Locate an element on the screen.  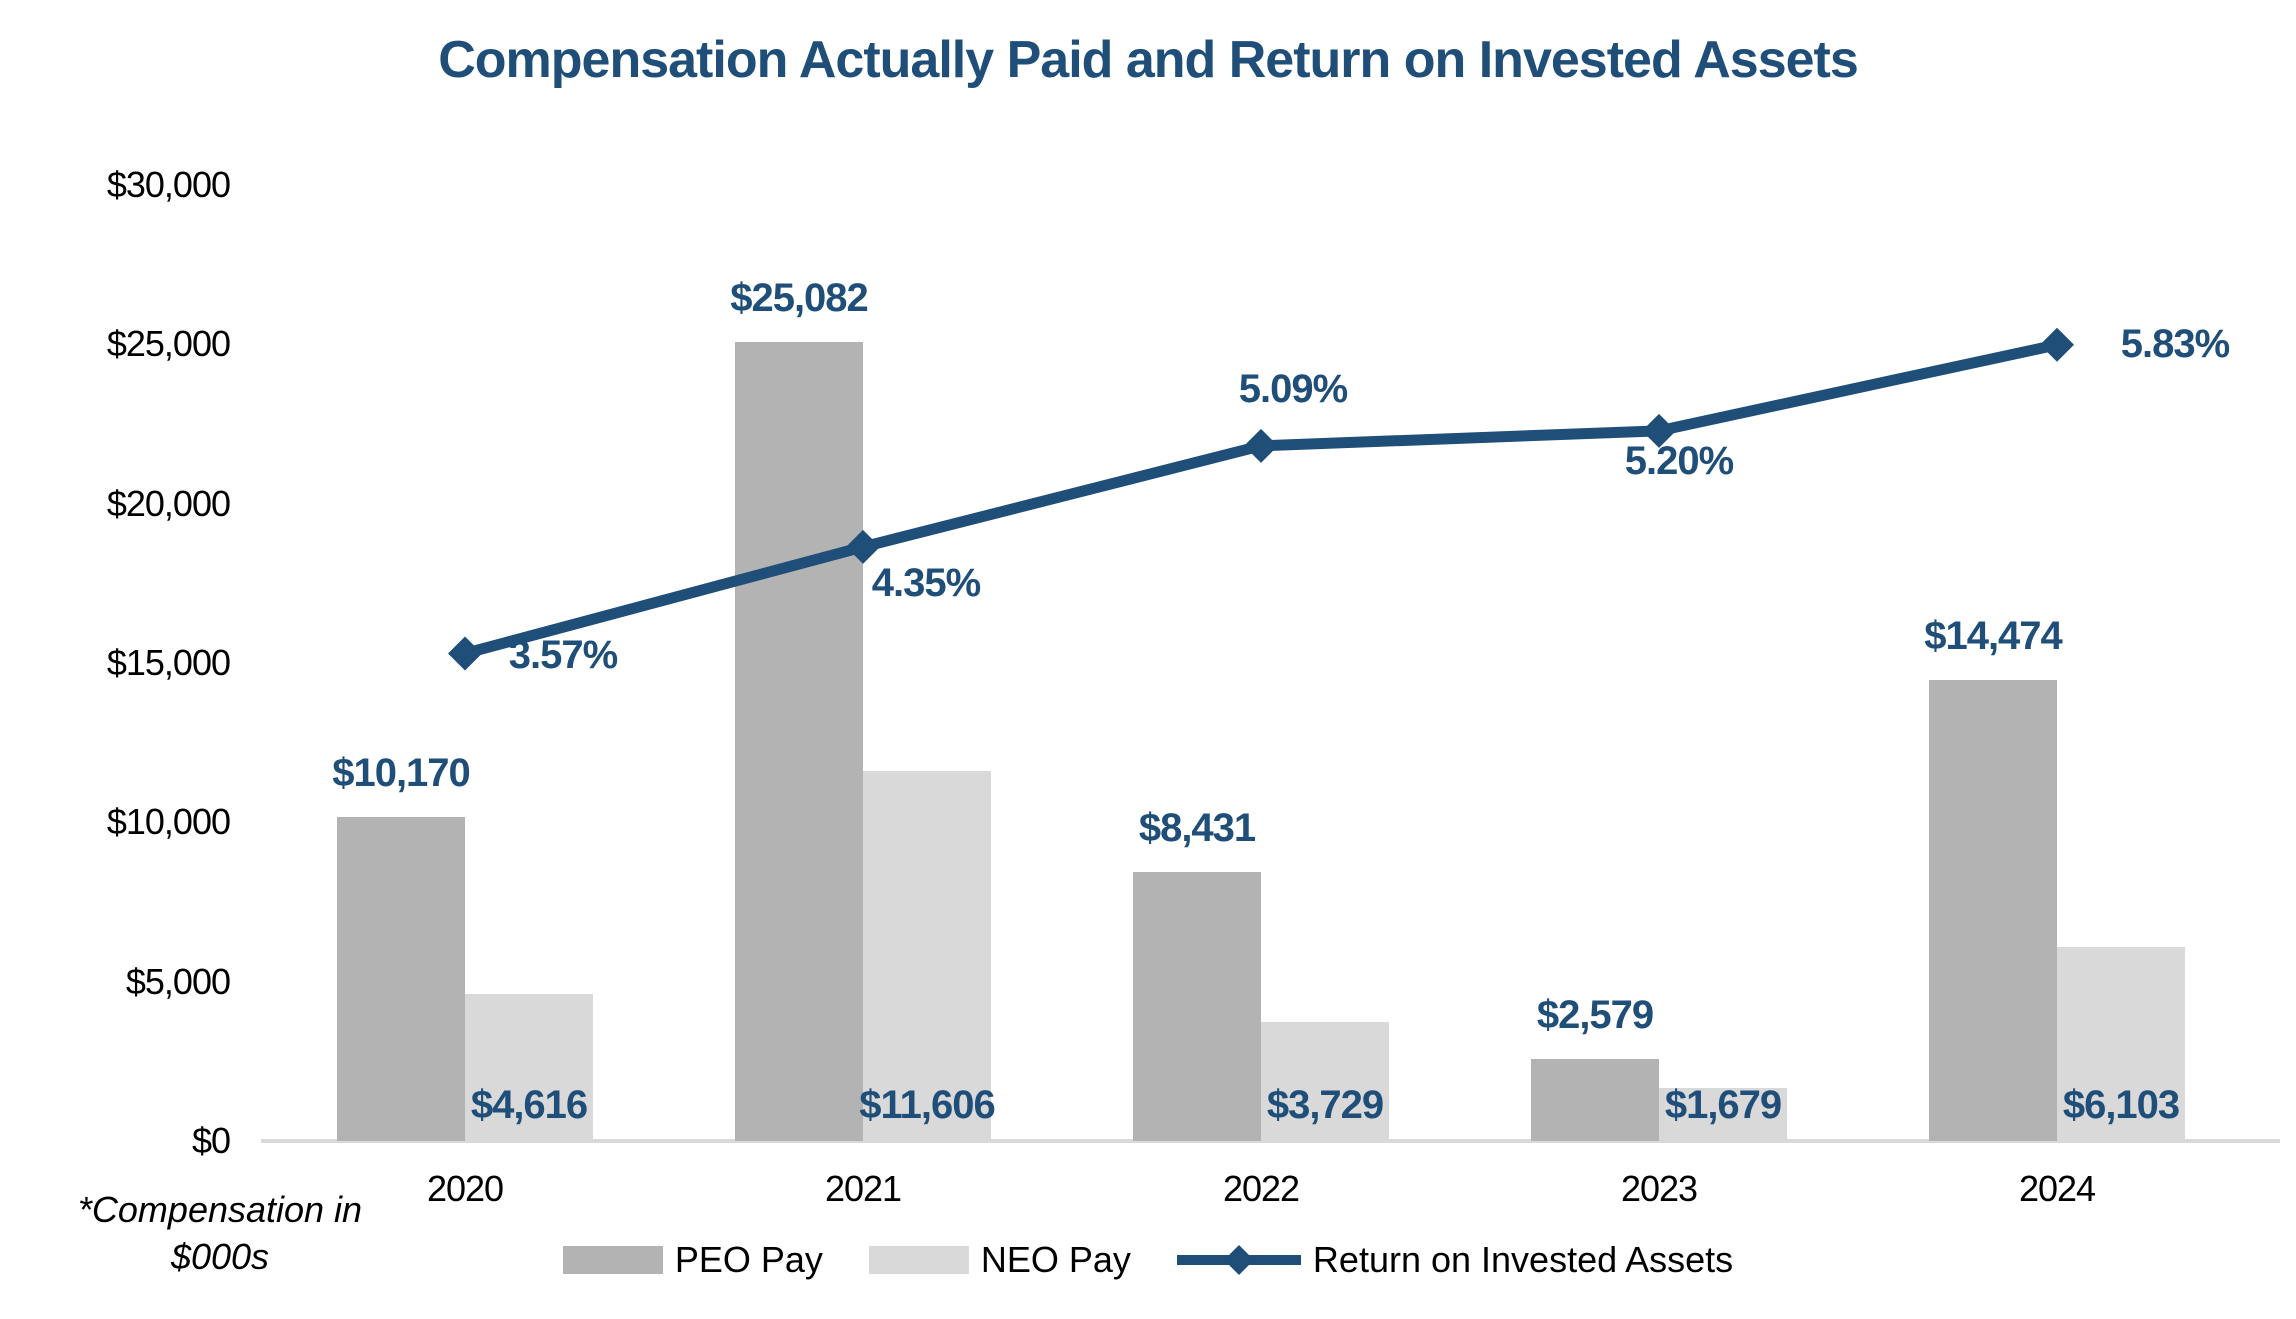
neo-pay-bar-2023 is located at coordinates (1723, 1114).